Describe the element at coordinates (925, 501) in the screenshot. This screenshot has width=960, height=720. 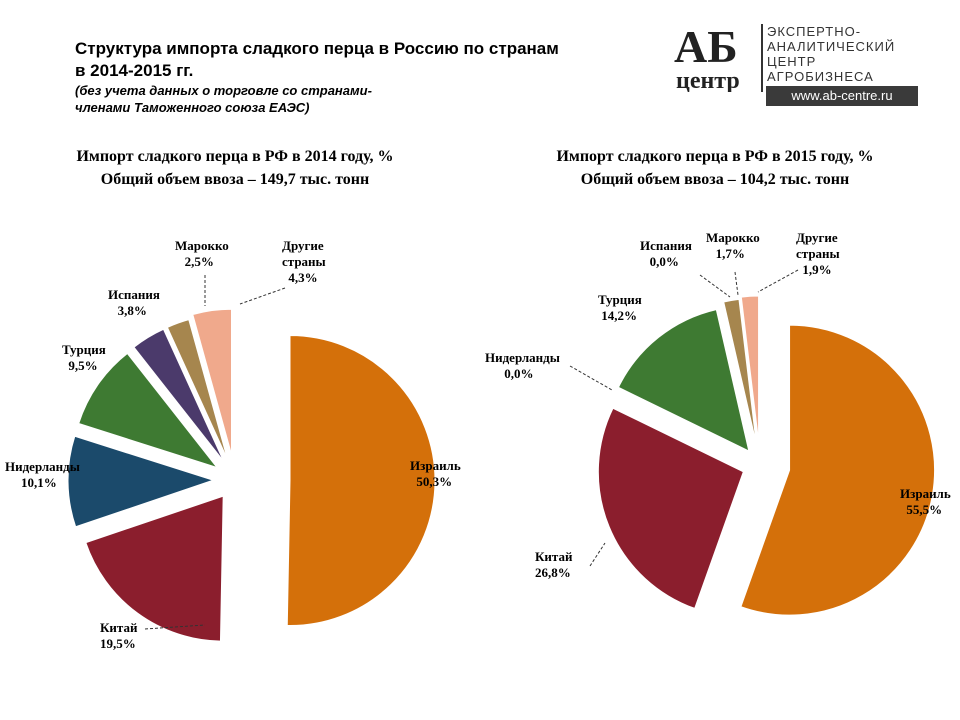
I see `label-israel: Израиль 55,5%` at that location.